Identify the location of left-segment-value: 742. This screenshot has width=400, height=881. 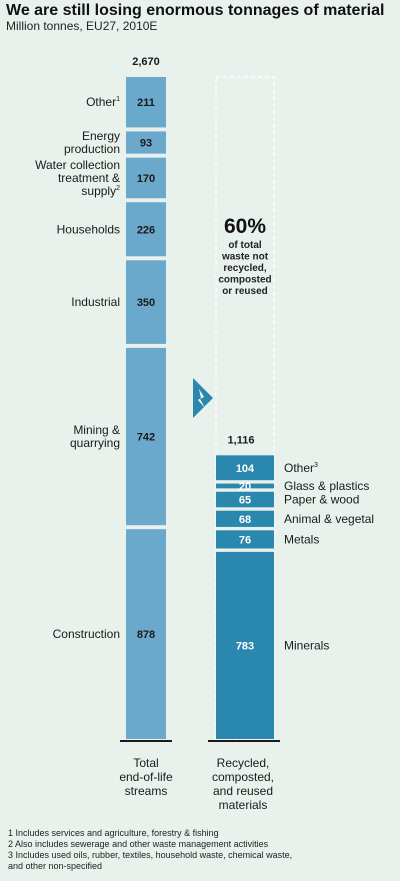
(146, 438).